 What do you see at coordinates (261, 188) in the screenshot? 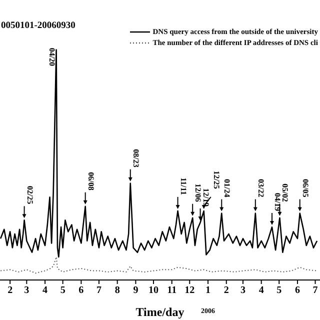
I see `annotation: 03/22` at bounding box center [261, 188].